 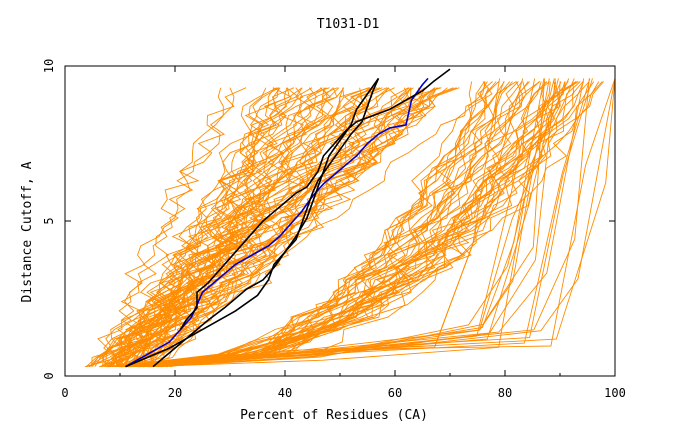 I want to click on y-tick-label: 10, so click(x=49, y=66).